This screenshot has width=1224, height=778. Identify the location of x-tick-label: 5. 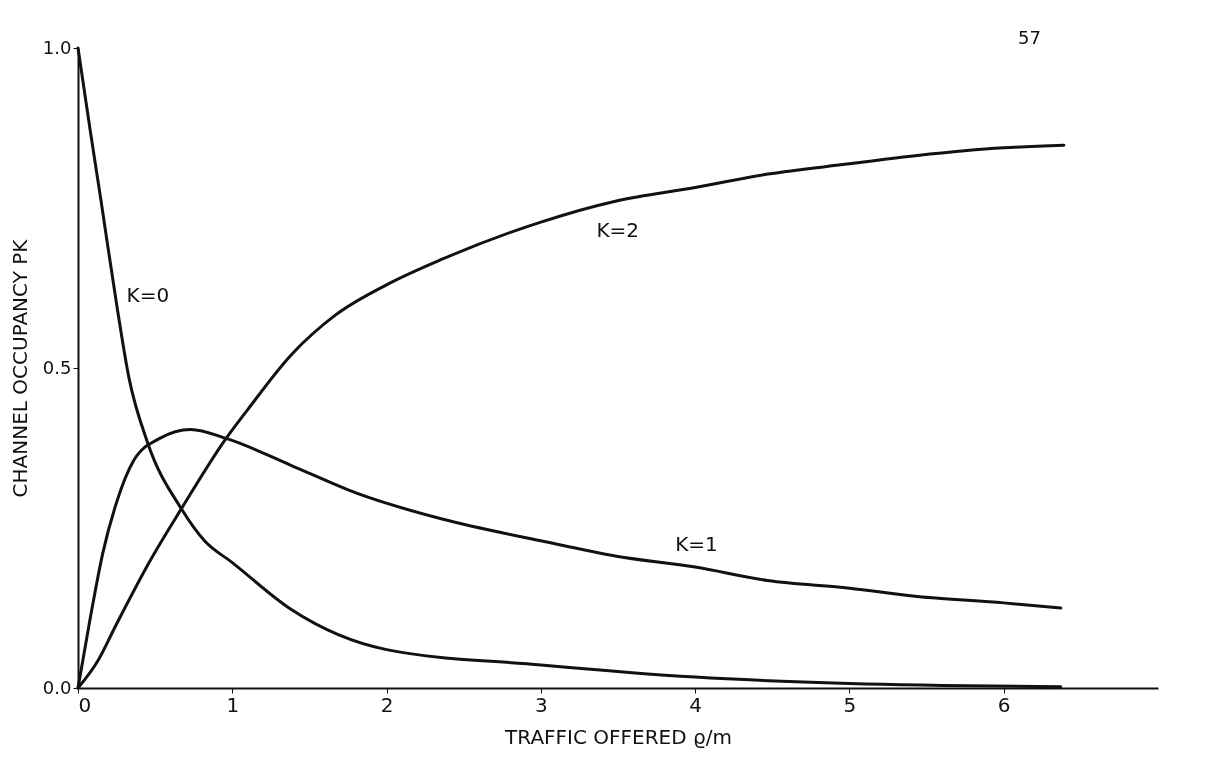
(850, 704).